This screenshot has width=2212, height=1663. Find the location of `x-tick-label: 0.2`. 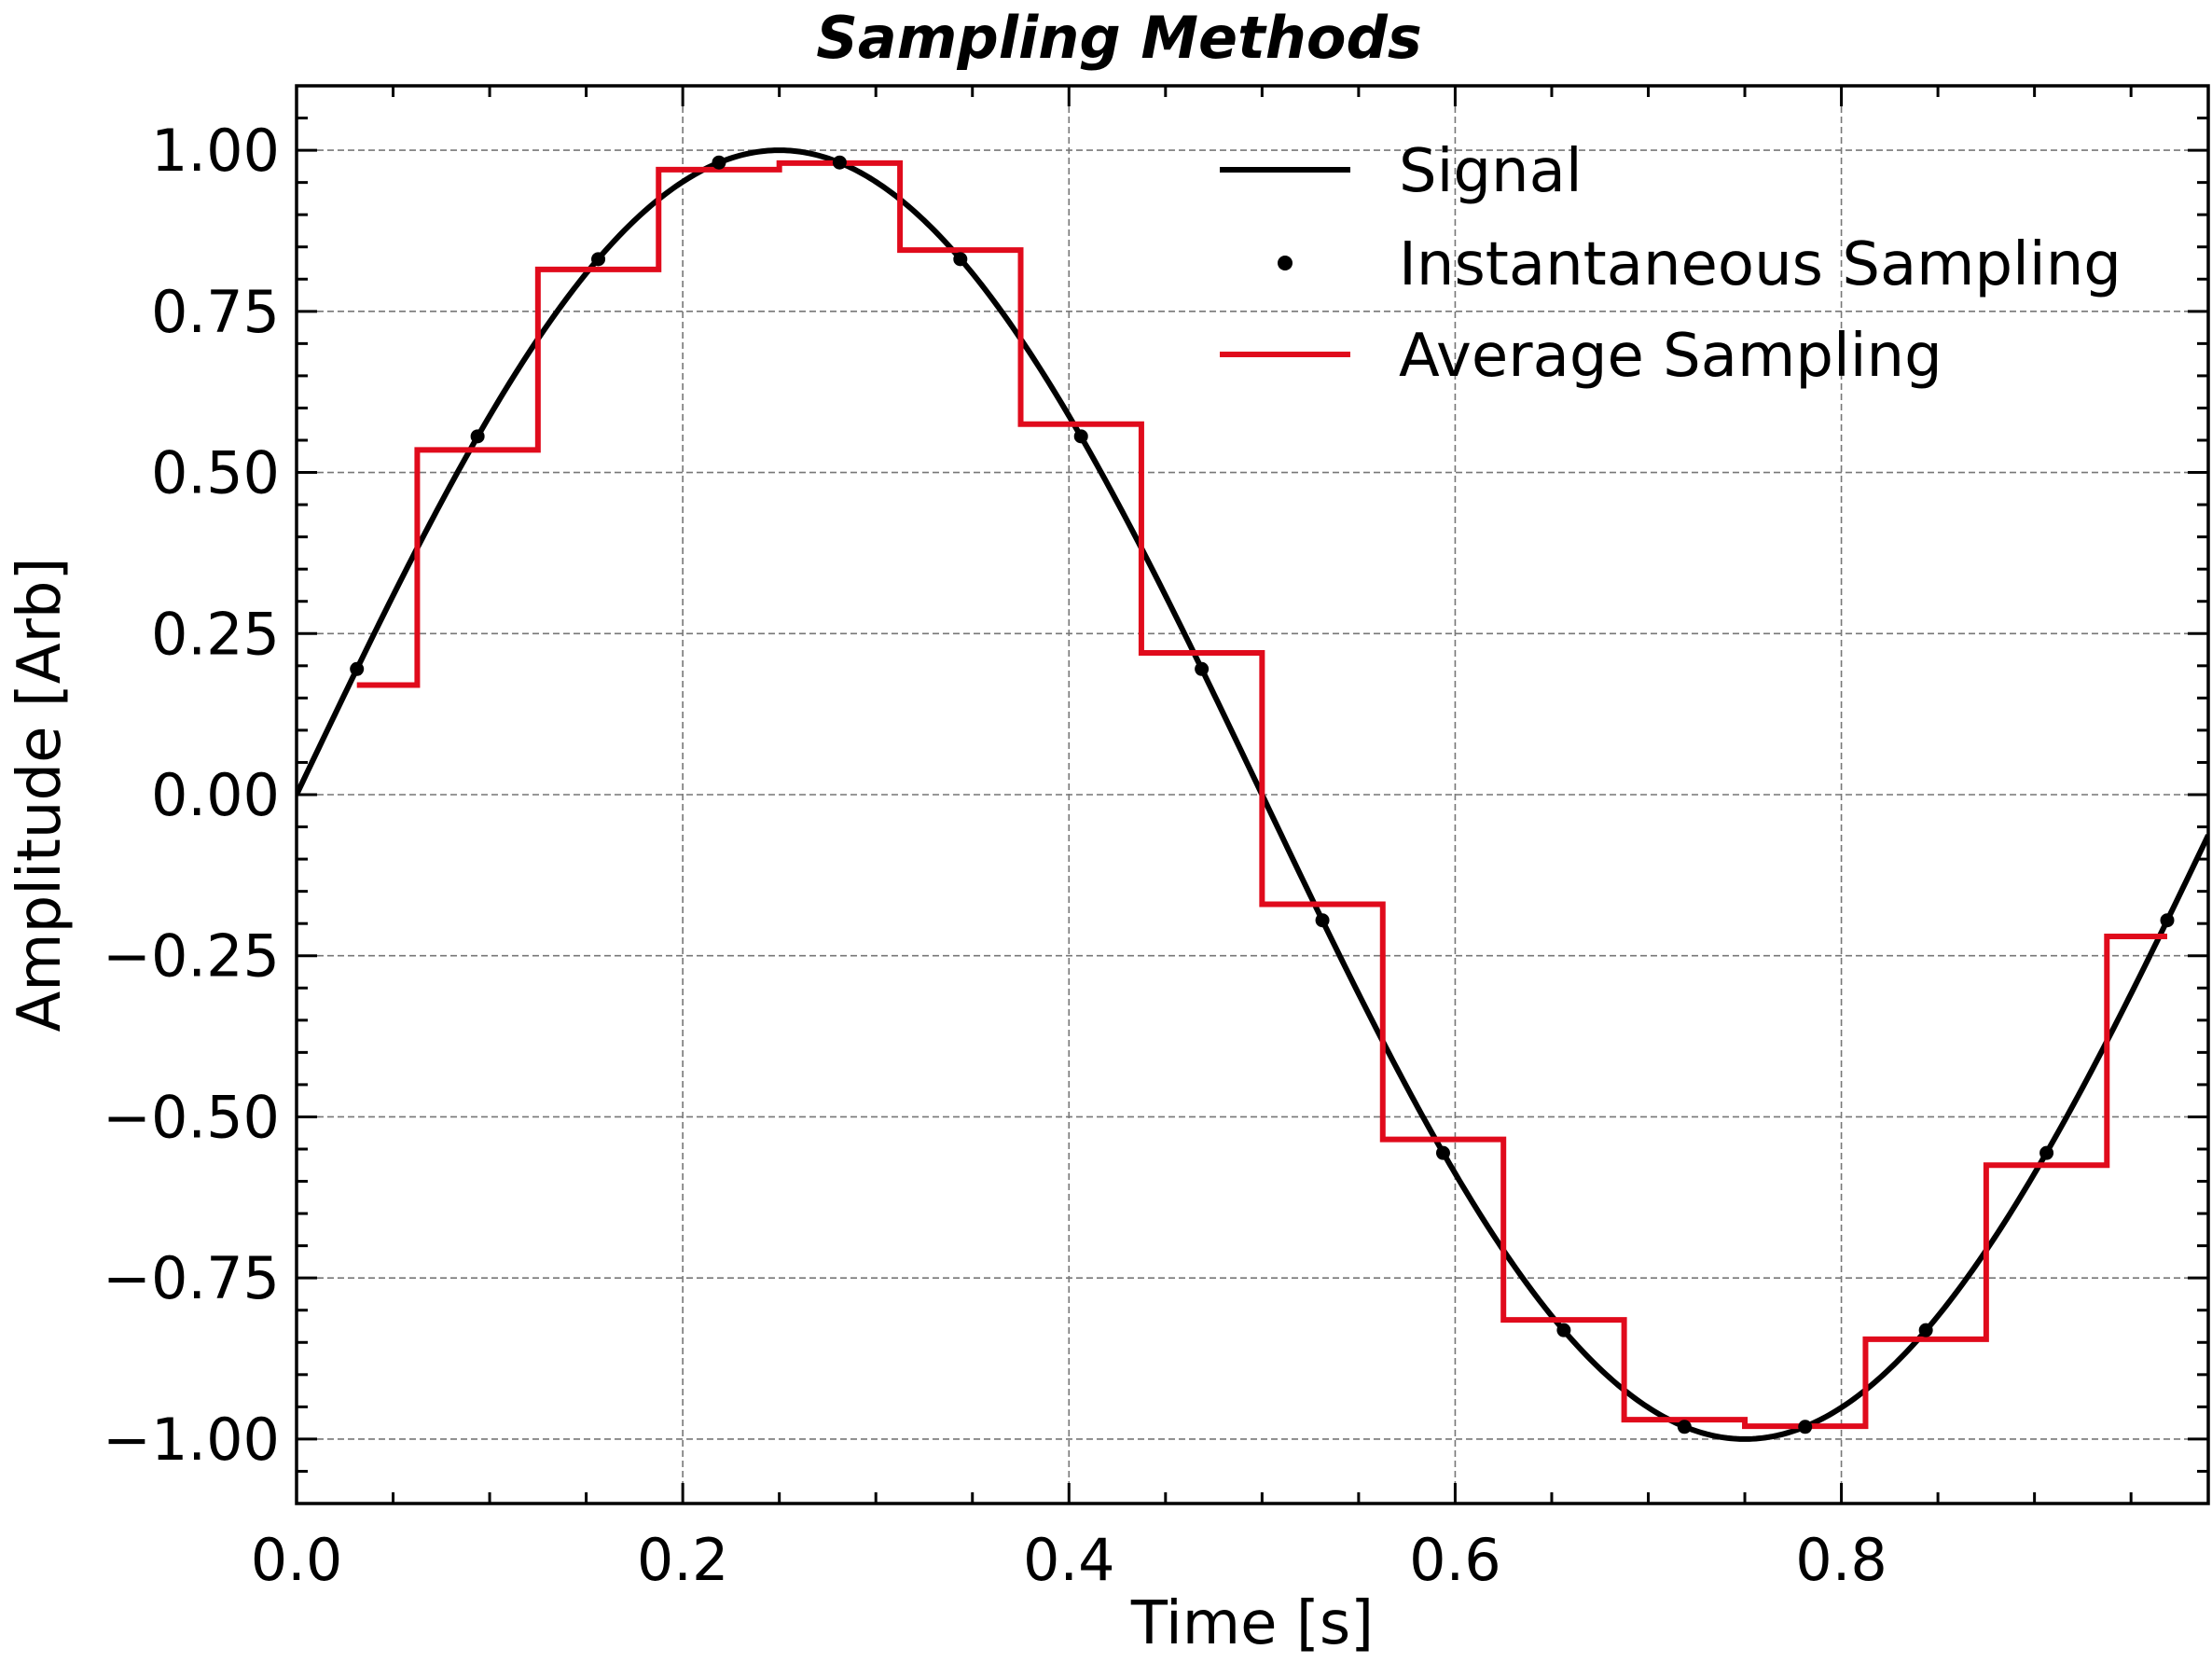

x-tick-label: 0.2 is located at coordinates (683, 1560).